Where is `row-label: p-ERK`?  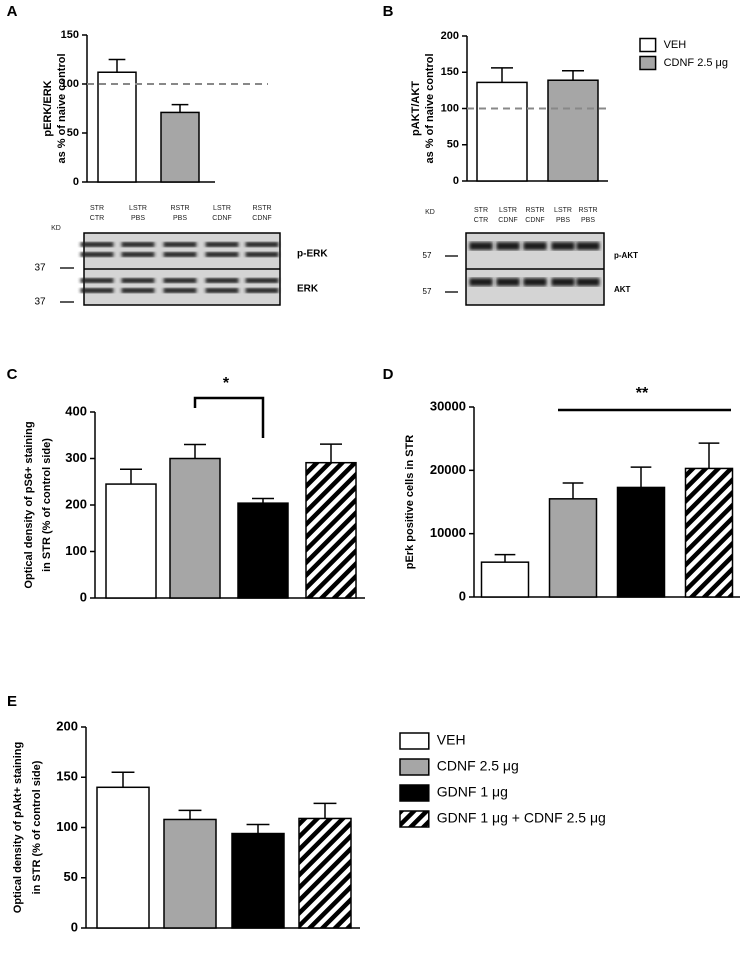
row-label: p-ERK is located at coordinates (312, 254).